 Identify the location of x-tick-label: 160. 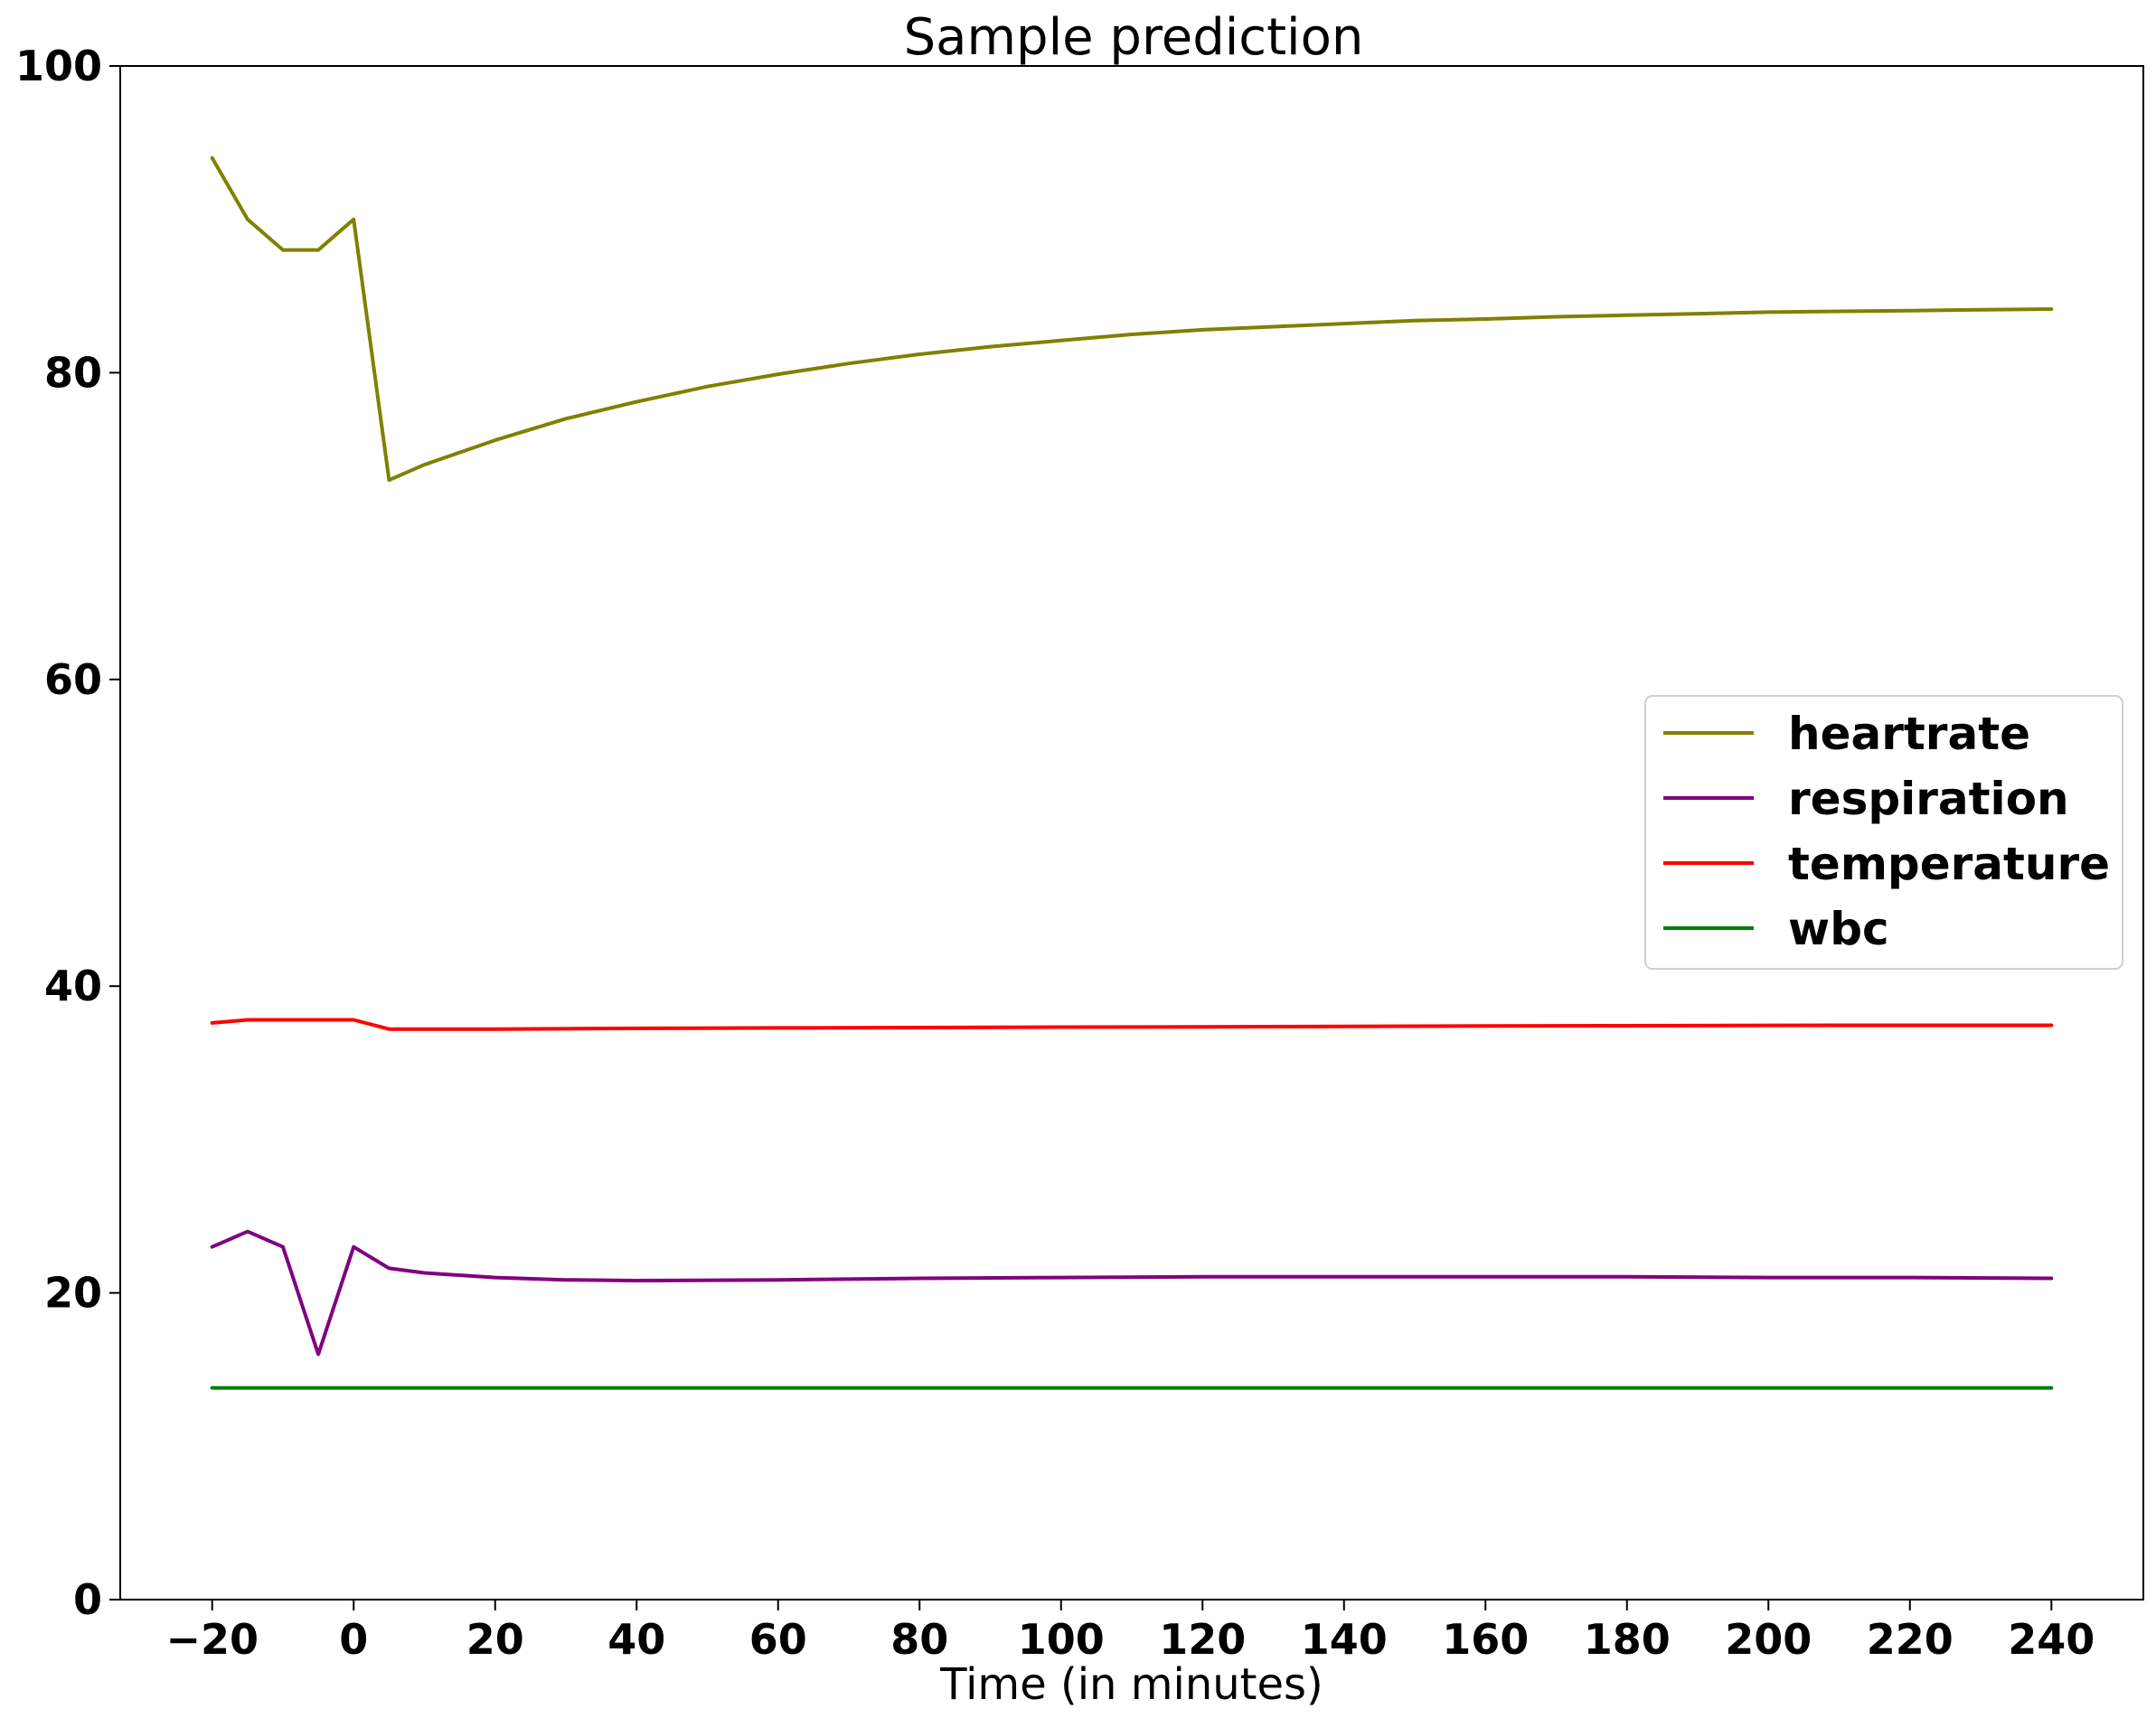
(1485, 1639).